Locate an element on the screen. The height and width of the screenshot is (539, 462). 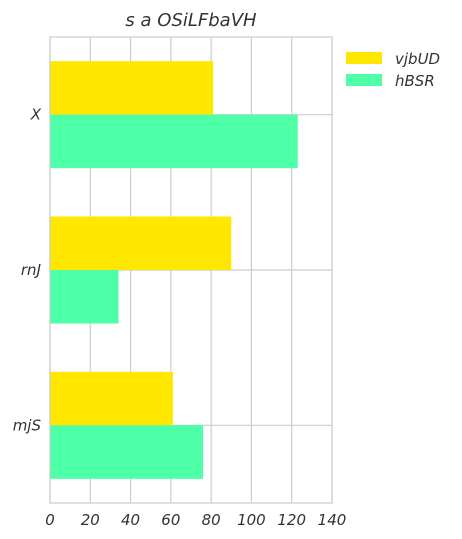
bar-hBSR-X is located at coordinates (174, 141).